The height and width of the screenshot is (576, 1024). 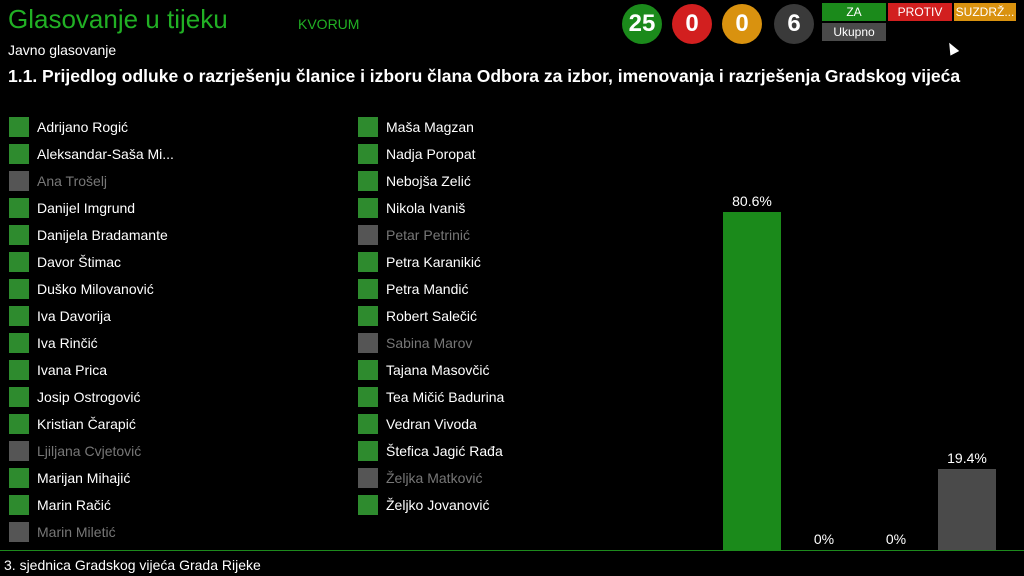 I want to click on member-row: Štefica Jagić Rađa, so click(x=430, y=451).